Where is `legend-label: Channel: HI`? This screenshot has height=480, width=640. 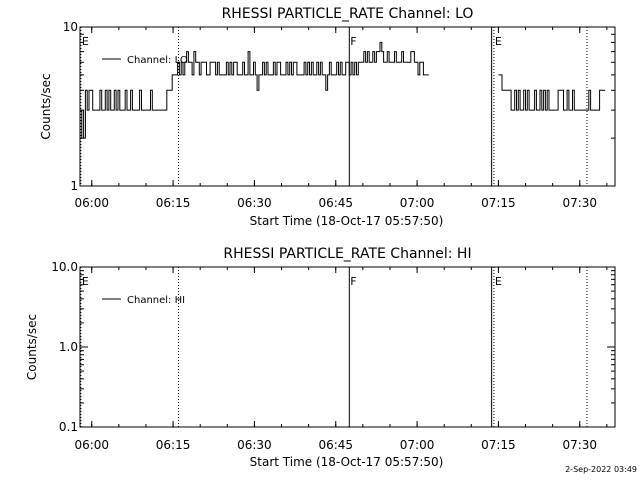
legend-label: Channel: HI is located at coordinates (156, 300).